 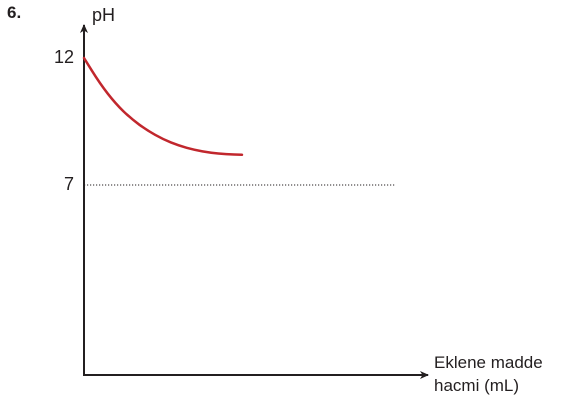 I want to click on x-axis-label: Eklene madde hacmi (mL), so click(x=488, y=374).